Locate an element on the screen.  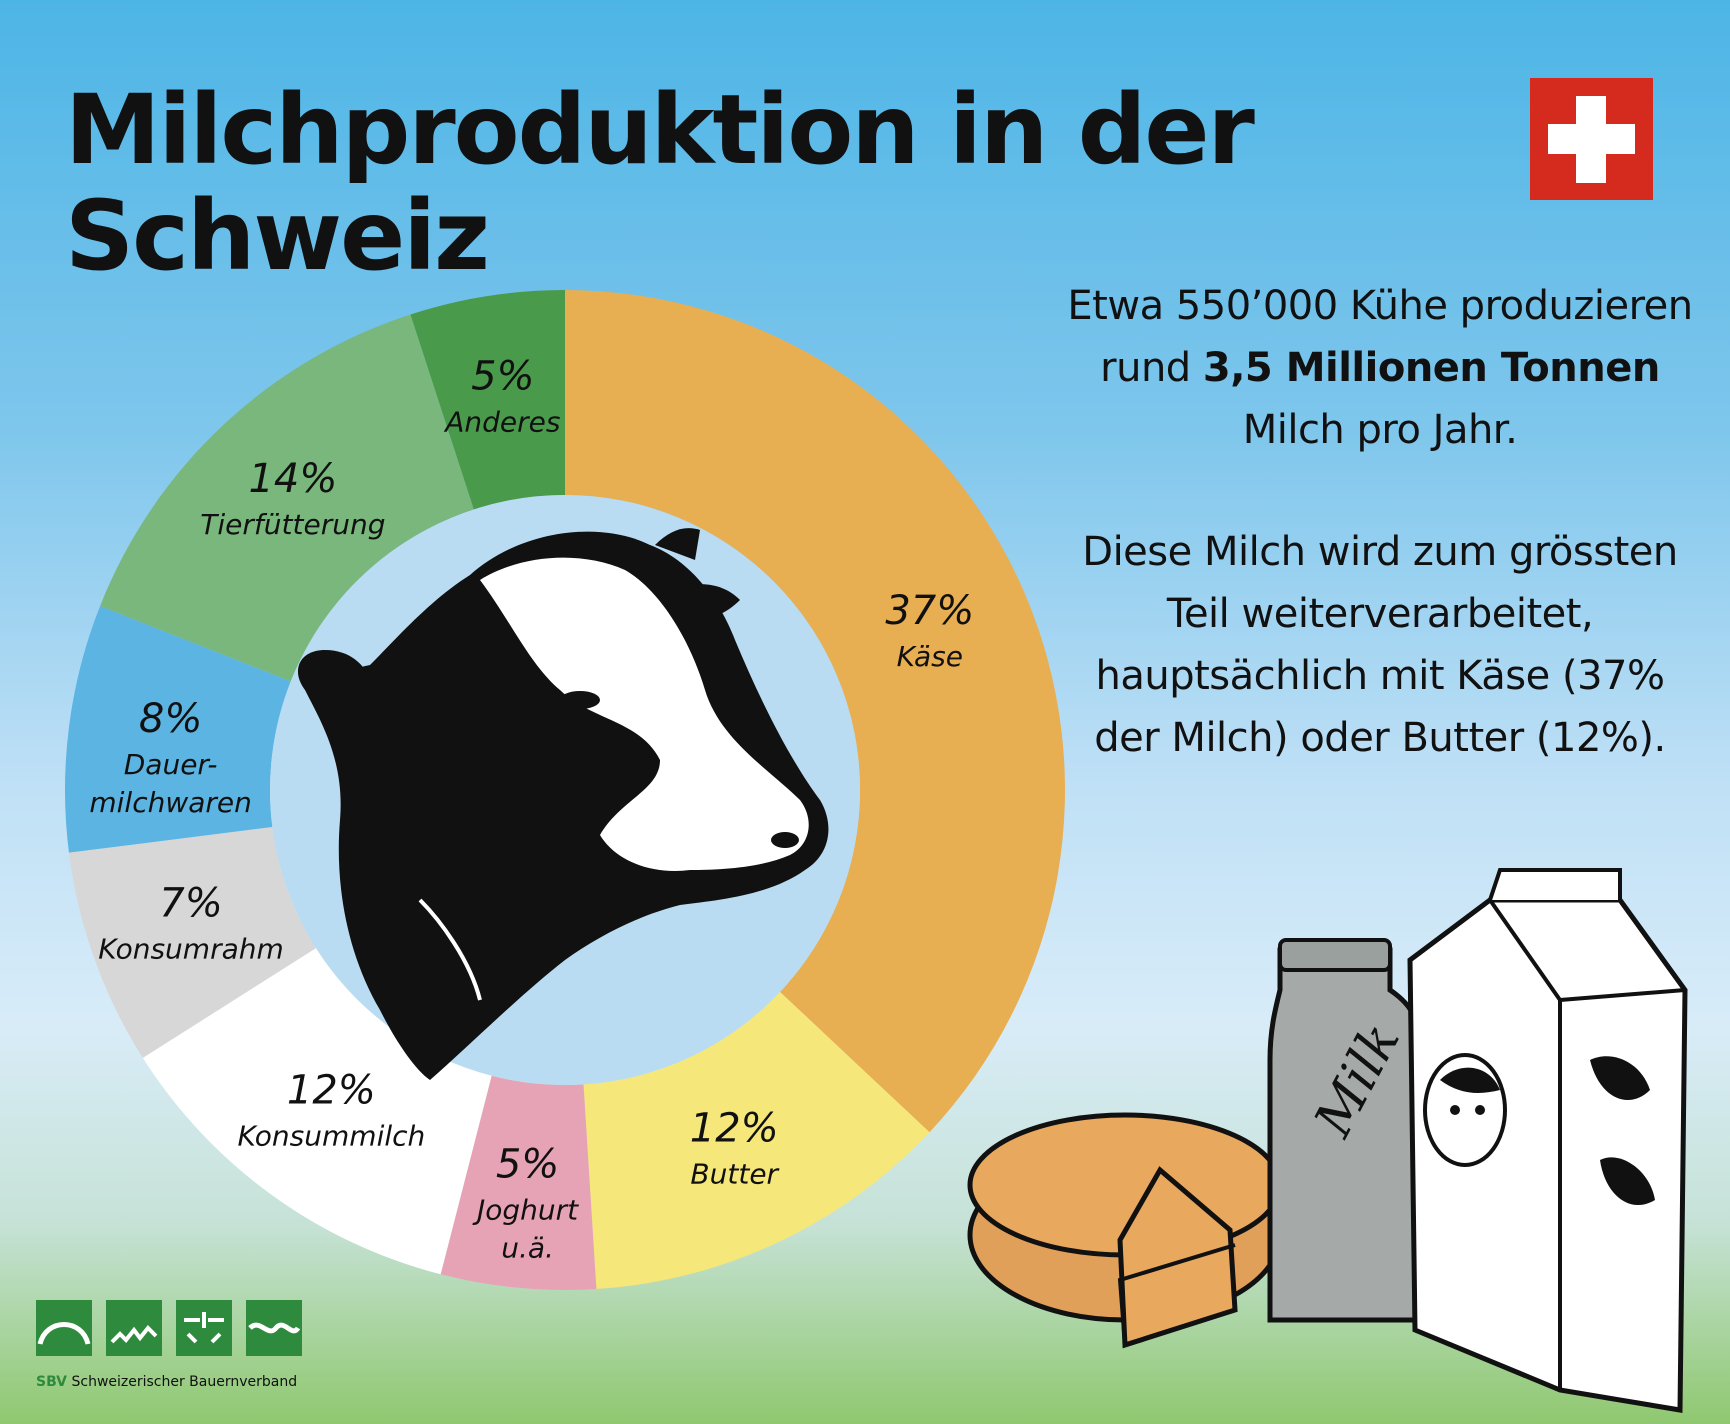
slice-label-3-0: Konsummilch is located at coordinates (331, 1136).